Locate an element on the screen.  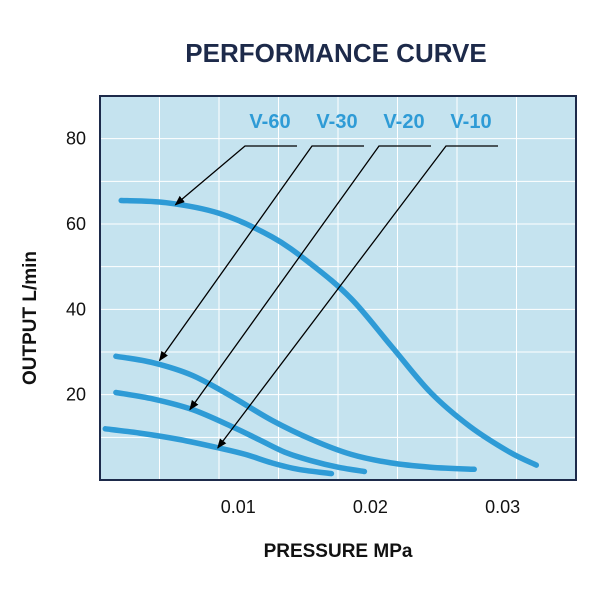
series-label-v-10: V-10 is located at coordinates (470, 122).